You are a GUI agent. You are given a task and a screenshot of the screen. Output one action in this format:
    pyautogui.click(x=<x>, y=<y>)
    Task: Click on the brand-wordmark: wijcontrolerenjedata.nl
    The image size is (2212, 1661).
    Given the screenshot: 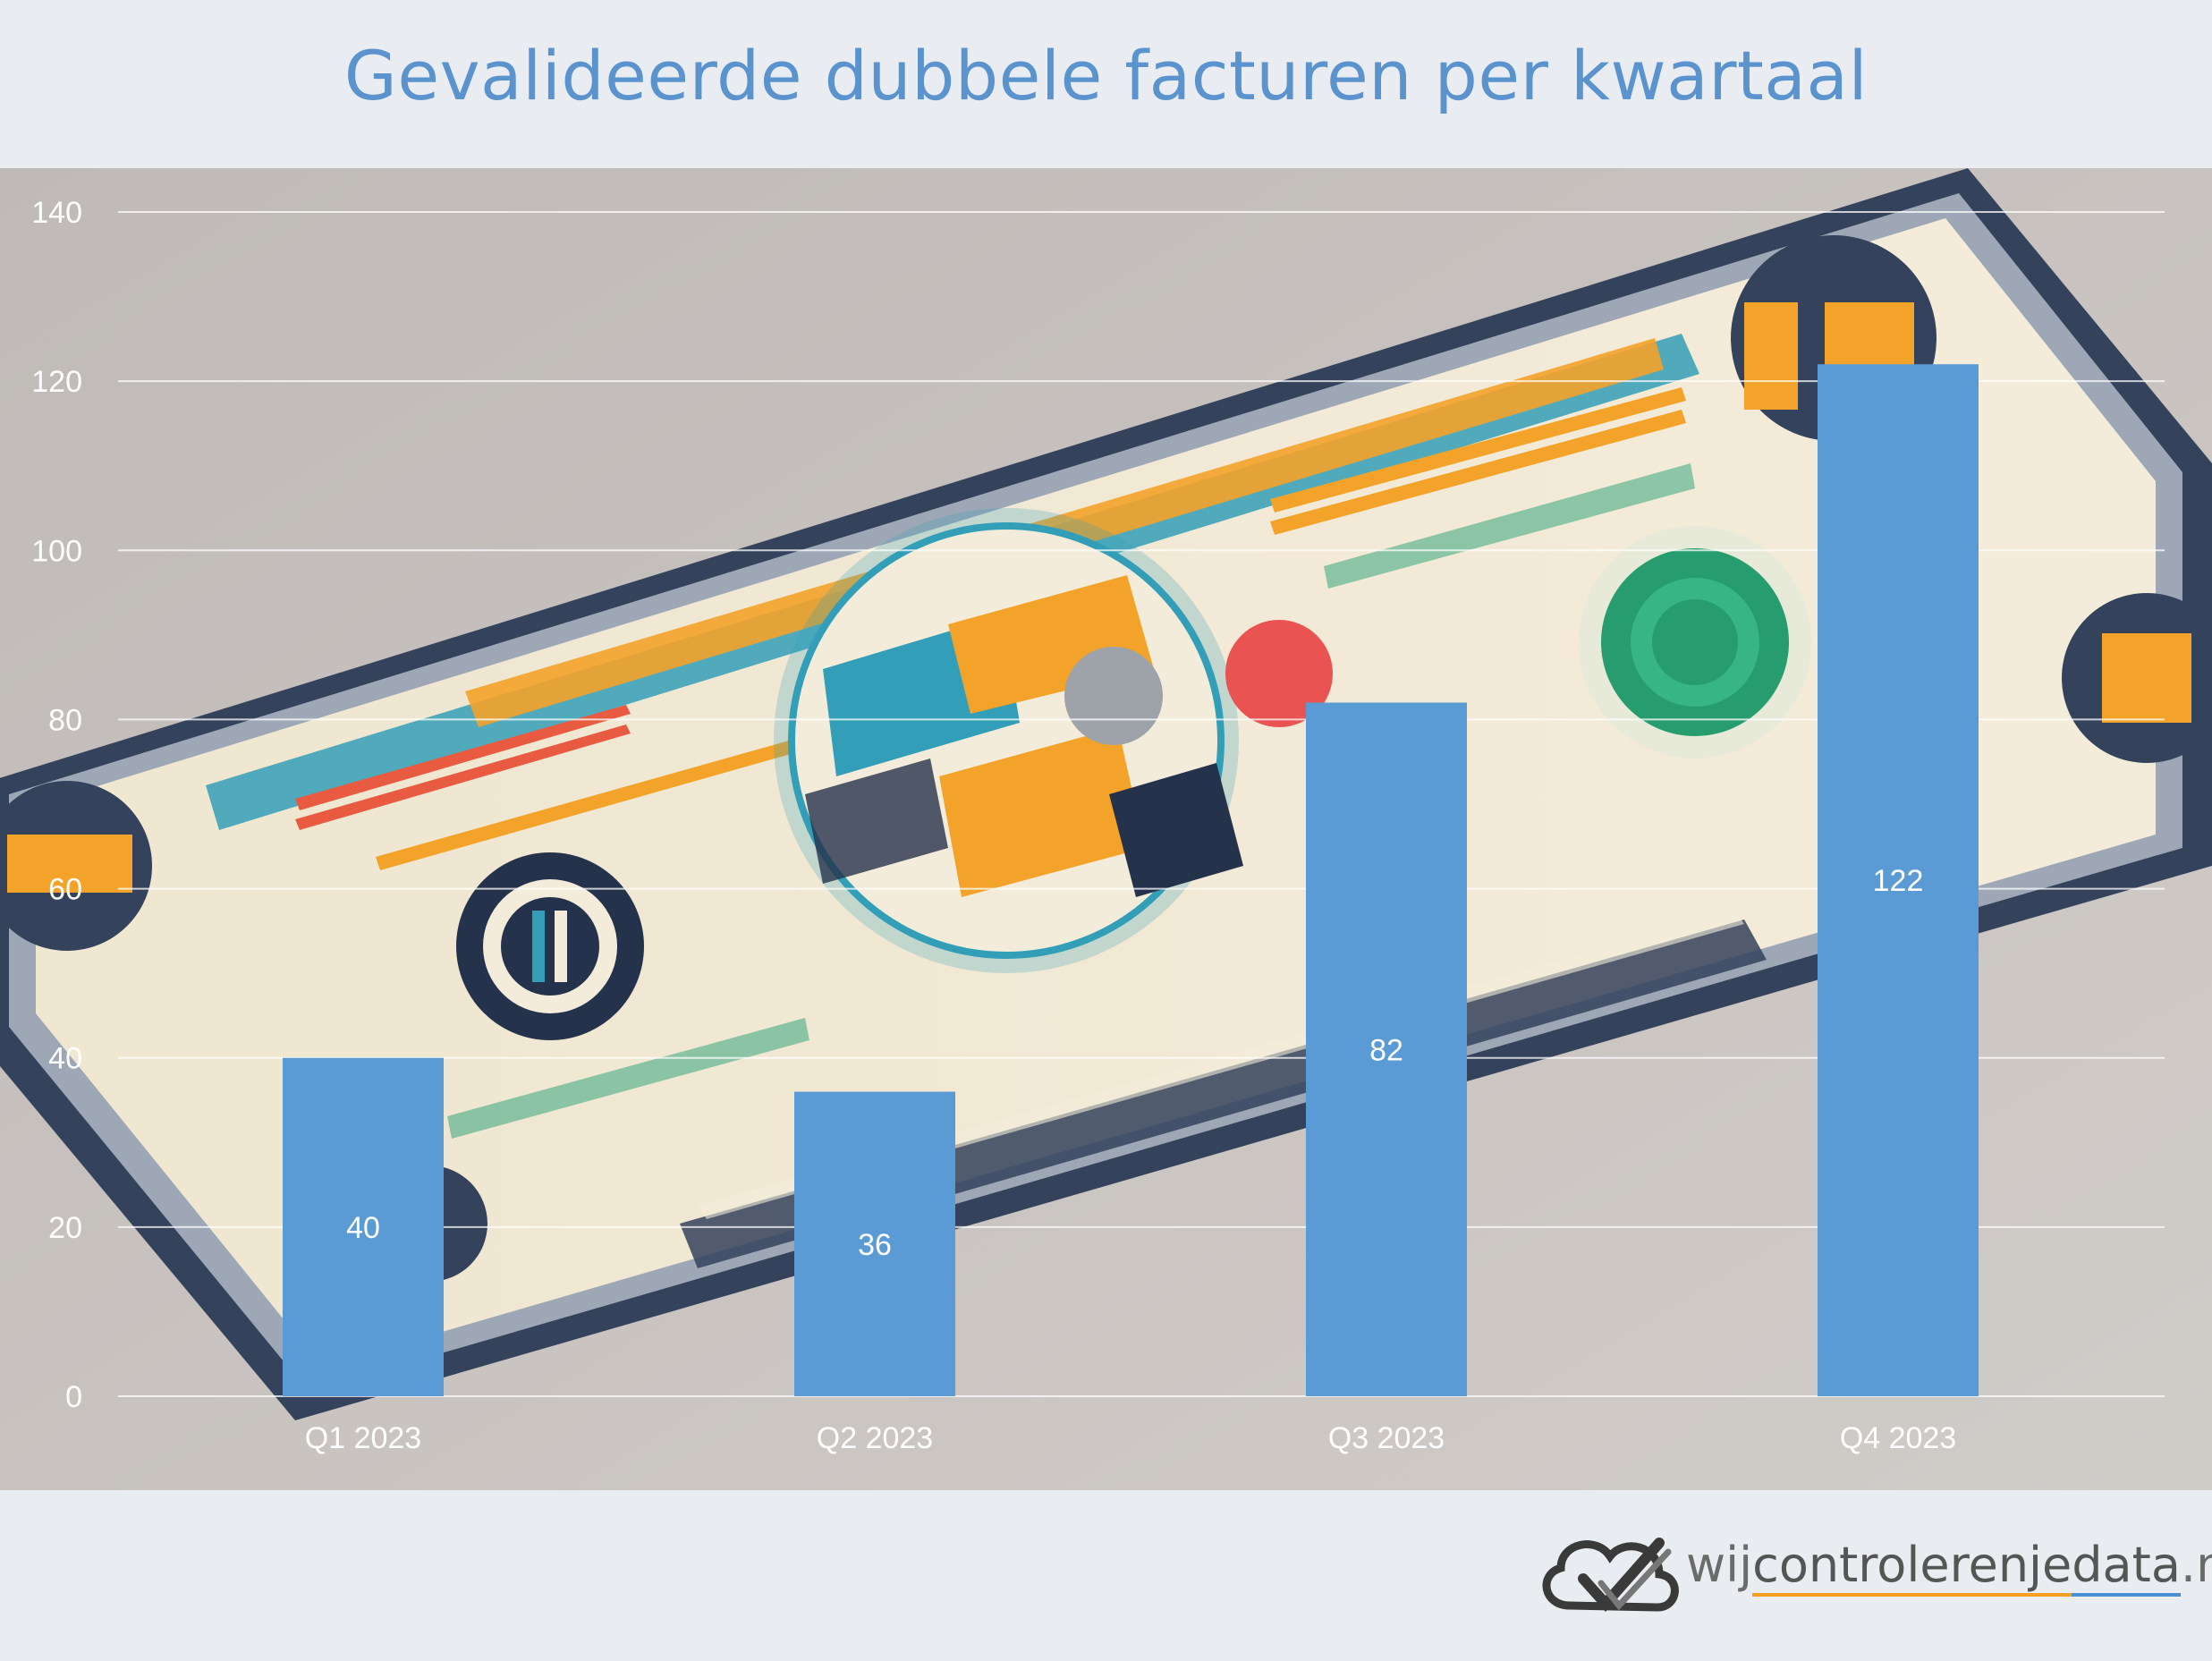 What is the action you would take?
    pyautogui.click(x=1949, y=1567)
    